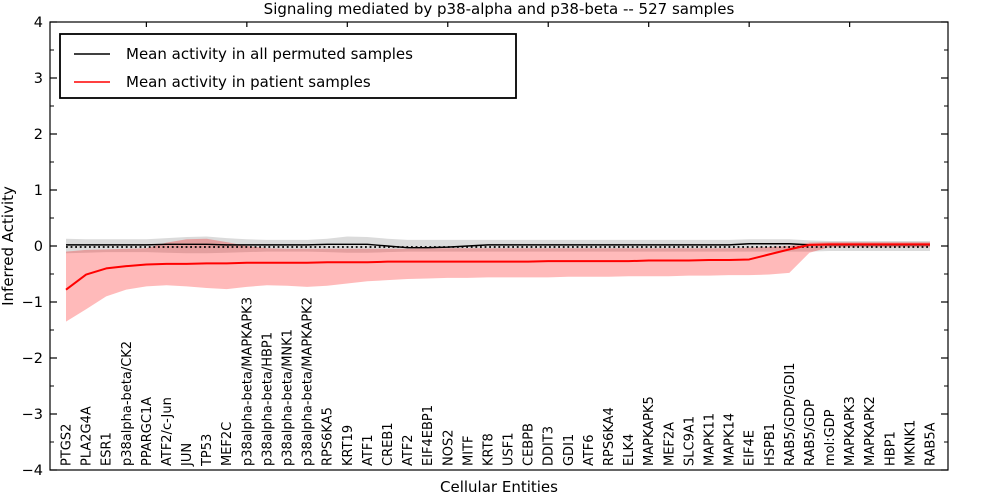  Describe the element at coordinates (609, 436) in the screenshot. I see `x-tick-label: RPS6KA4` at that location.